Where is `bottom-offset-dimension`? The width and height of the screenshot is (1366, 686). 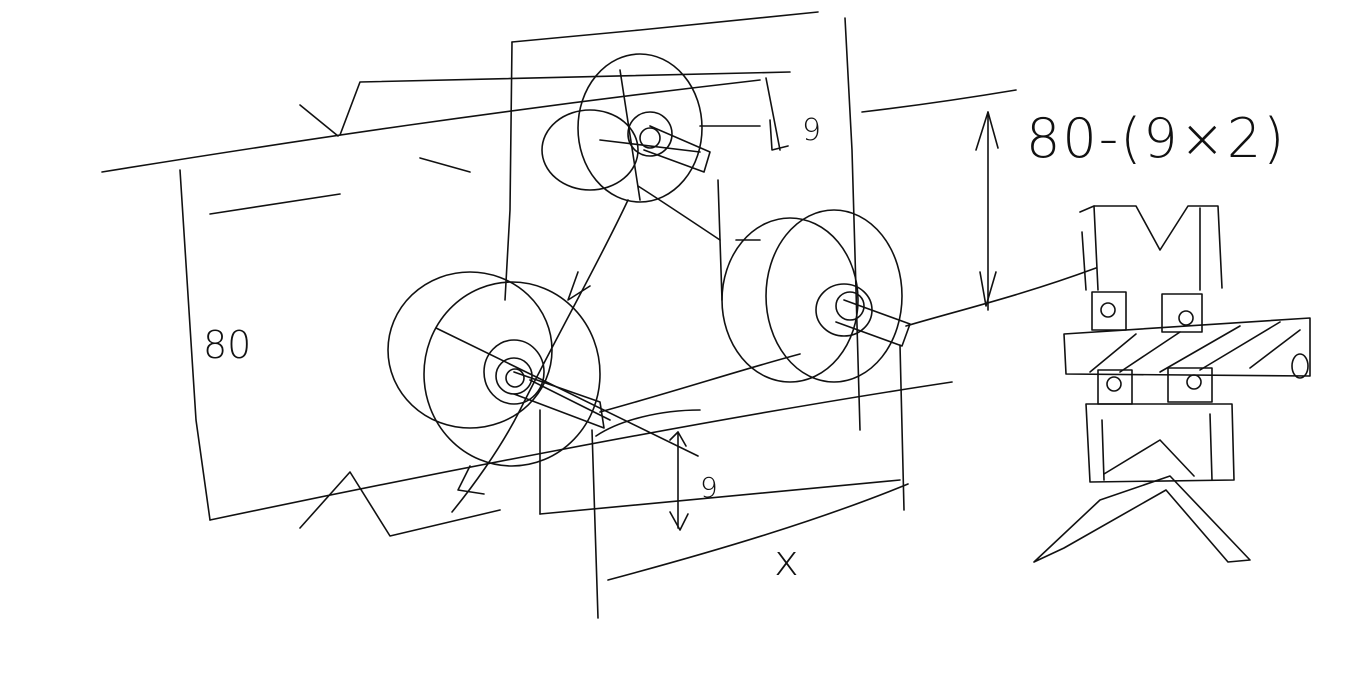
bottom-offset-dimension is located at coordinates (679, 481).